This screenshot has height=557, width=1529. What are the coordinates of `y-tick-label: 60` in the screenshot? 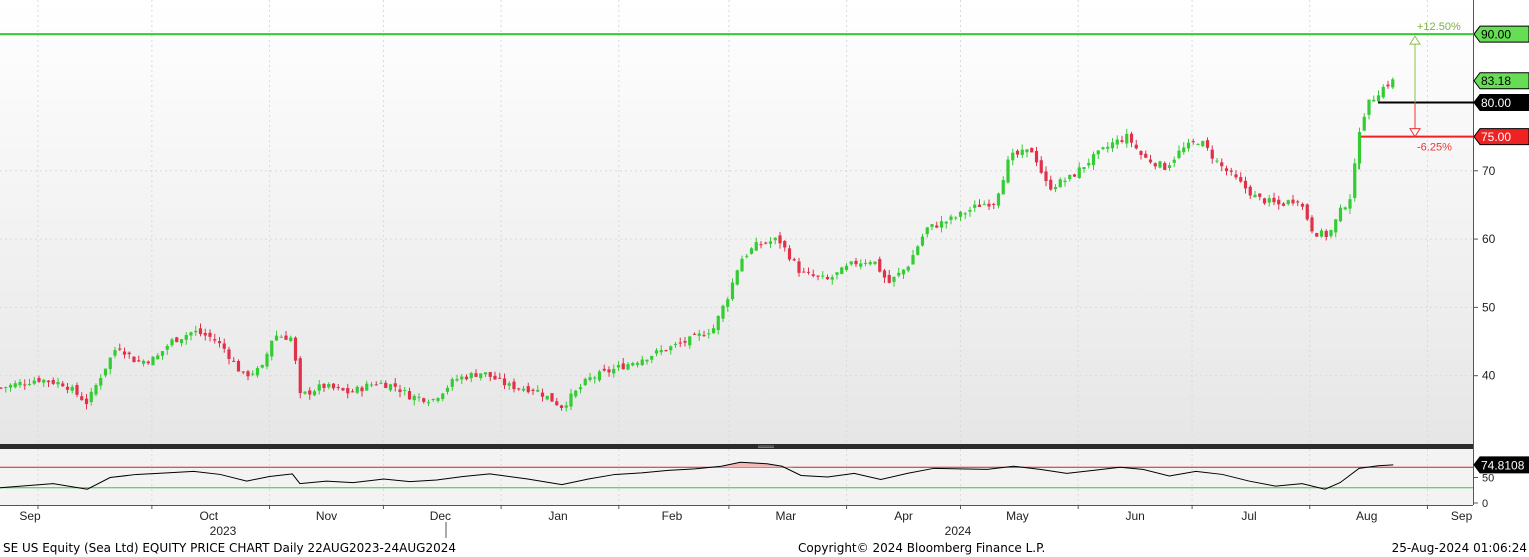 It's located at (1489, 239).